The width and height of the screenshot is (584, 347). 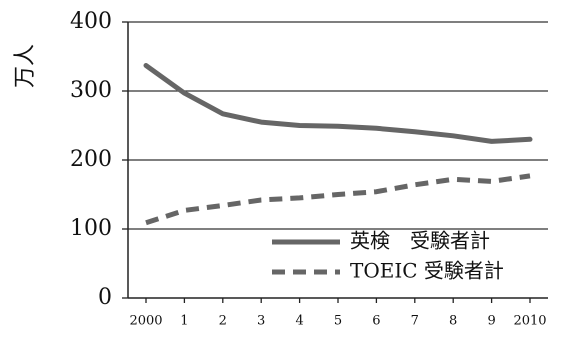 What do you see at coordinates (91, 159) in the screenshot?
I see `y-tick-label: 200` at bounding box center [91, 159].